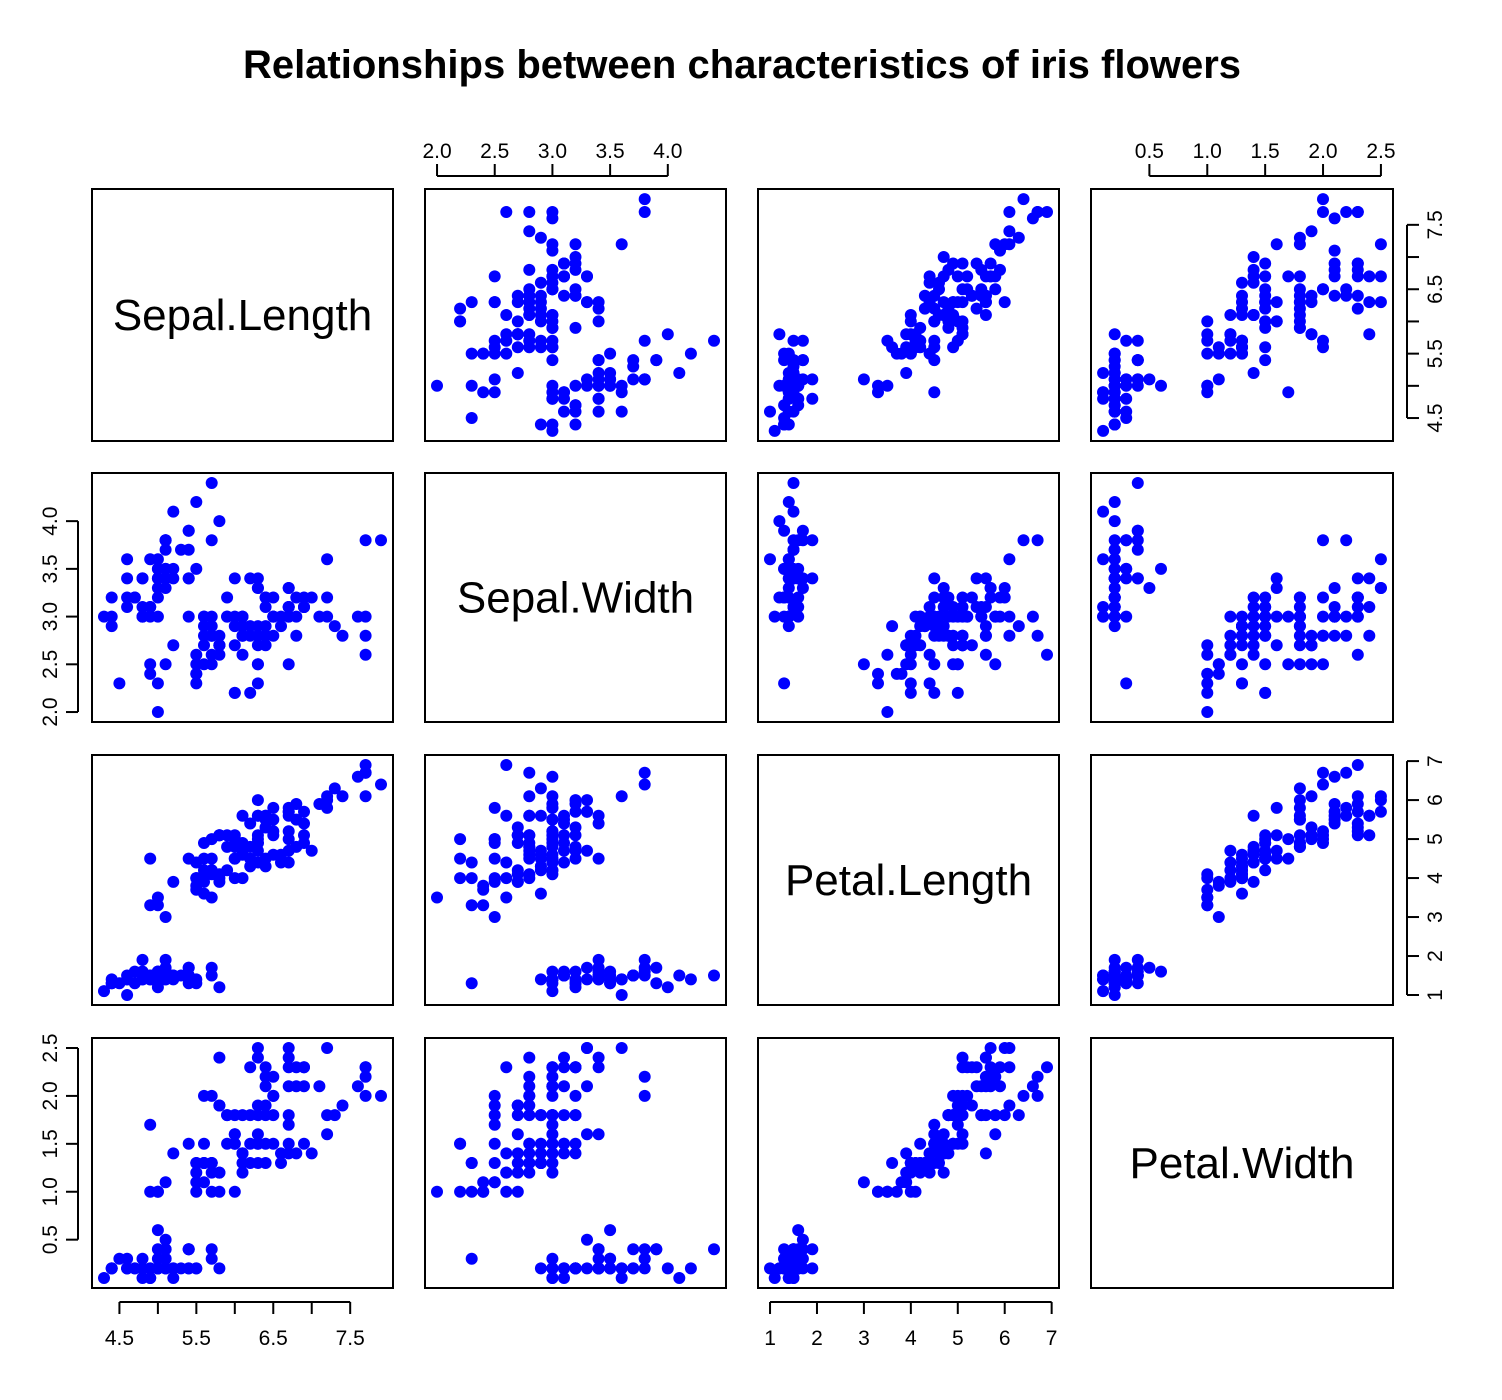 The height and width of the screenshot is (1400, 1502). Describe the element at coordinates (1435, 995) in the screenshot. I see `tick-label: 1` at that location.